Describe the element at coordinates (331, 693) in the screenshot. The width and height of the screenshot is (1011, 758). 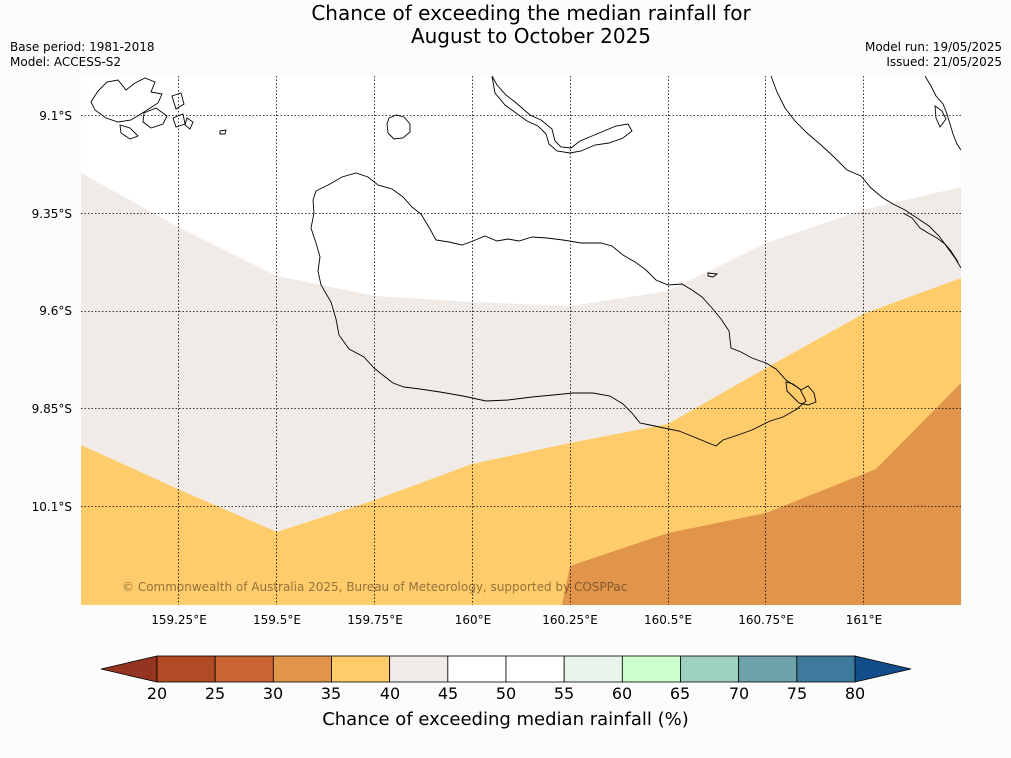
I see `colorbar-tick-label: 35` at that location.